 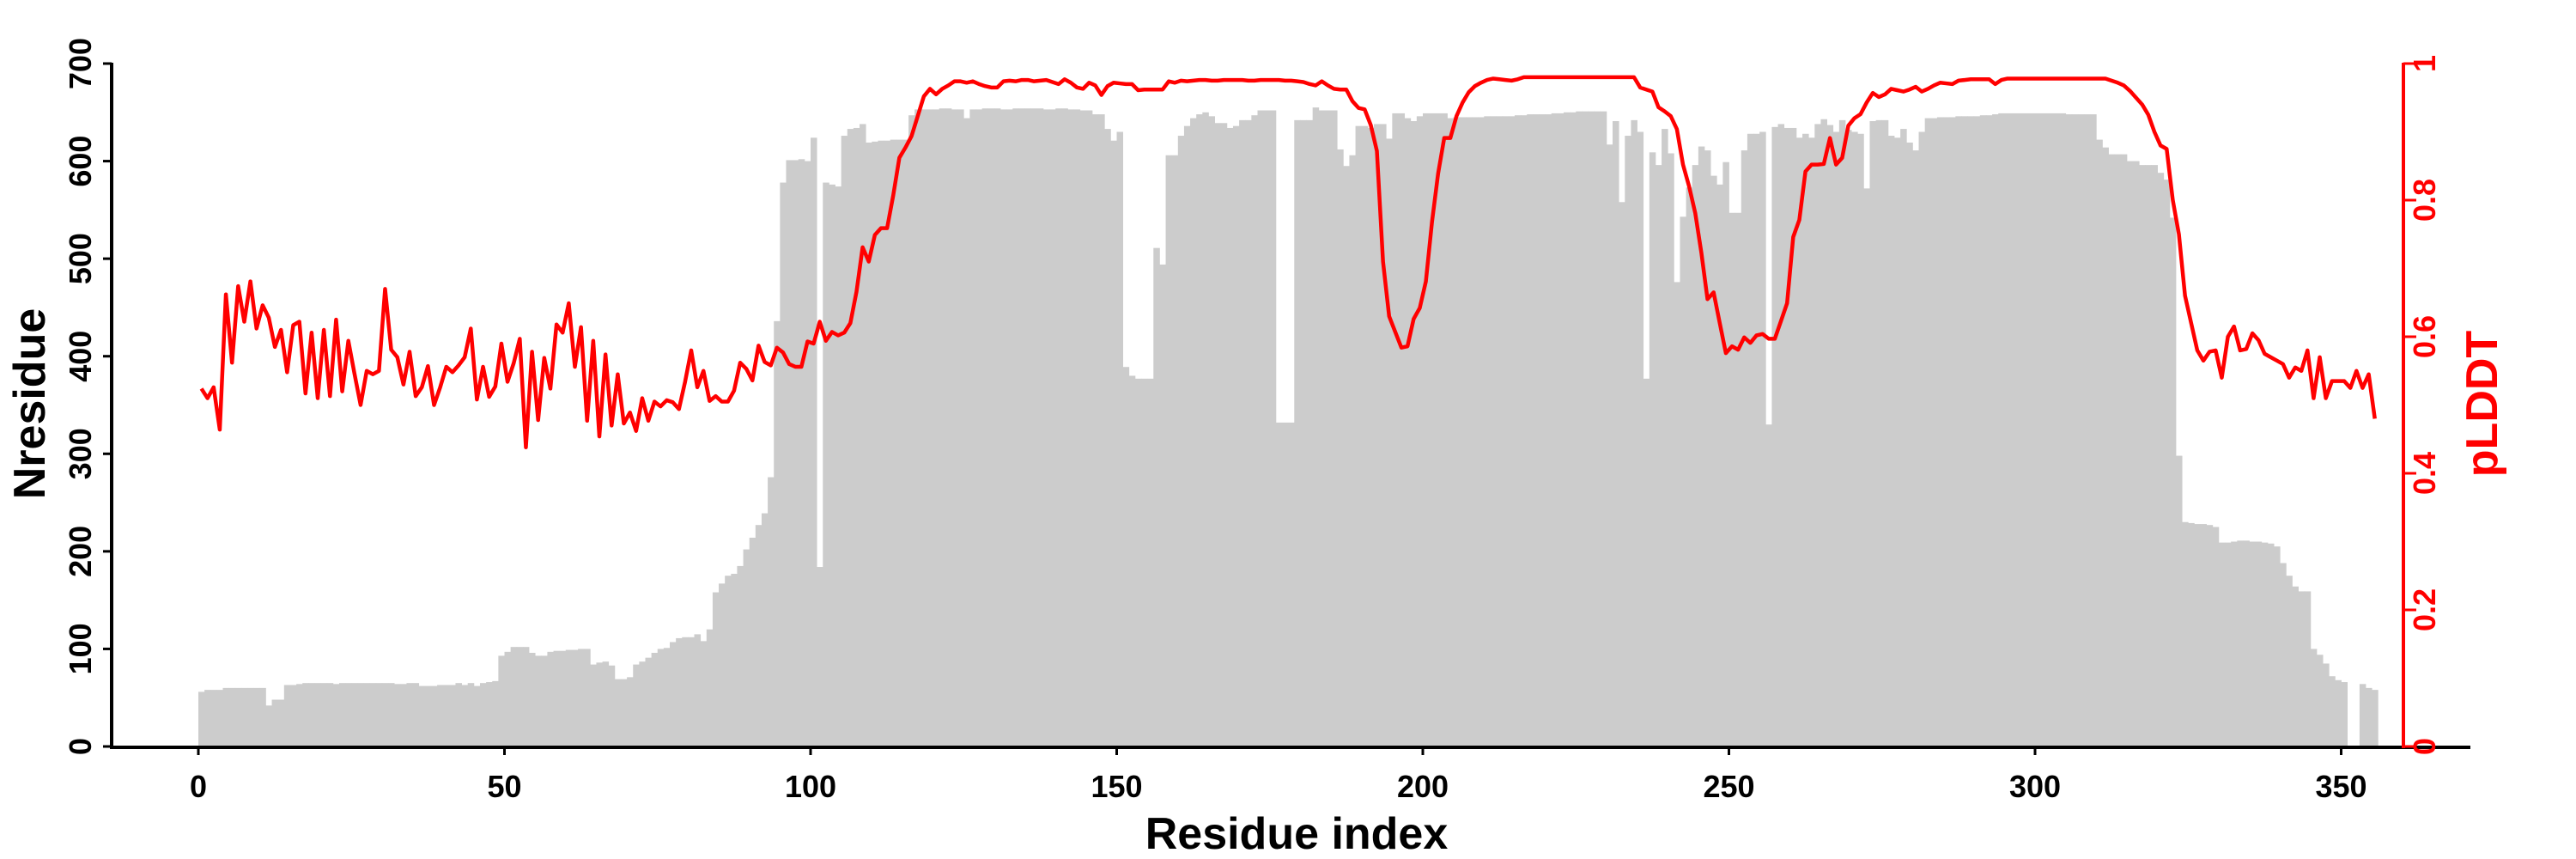 What do you see at coordinates (2424, 610) in the screenshot?
I see `y-right-tick-label: 0.2` at bounding box center [2424, 610].